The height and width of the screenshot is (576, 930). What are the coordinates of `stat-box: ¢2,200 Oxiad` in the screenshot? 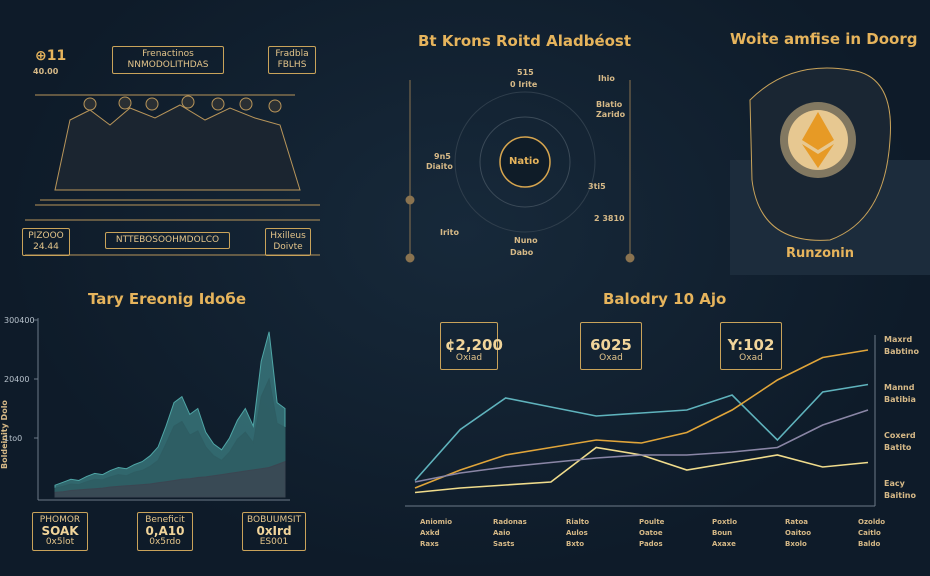 It's located at (471, 346).